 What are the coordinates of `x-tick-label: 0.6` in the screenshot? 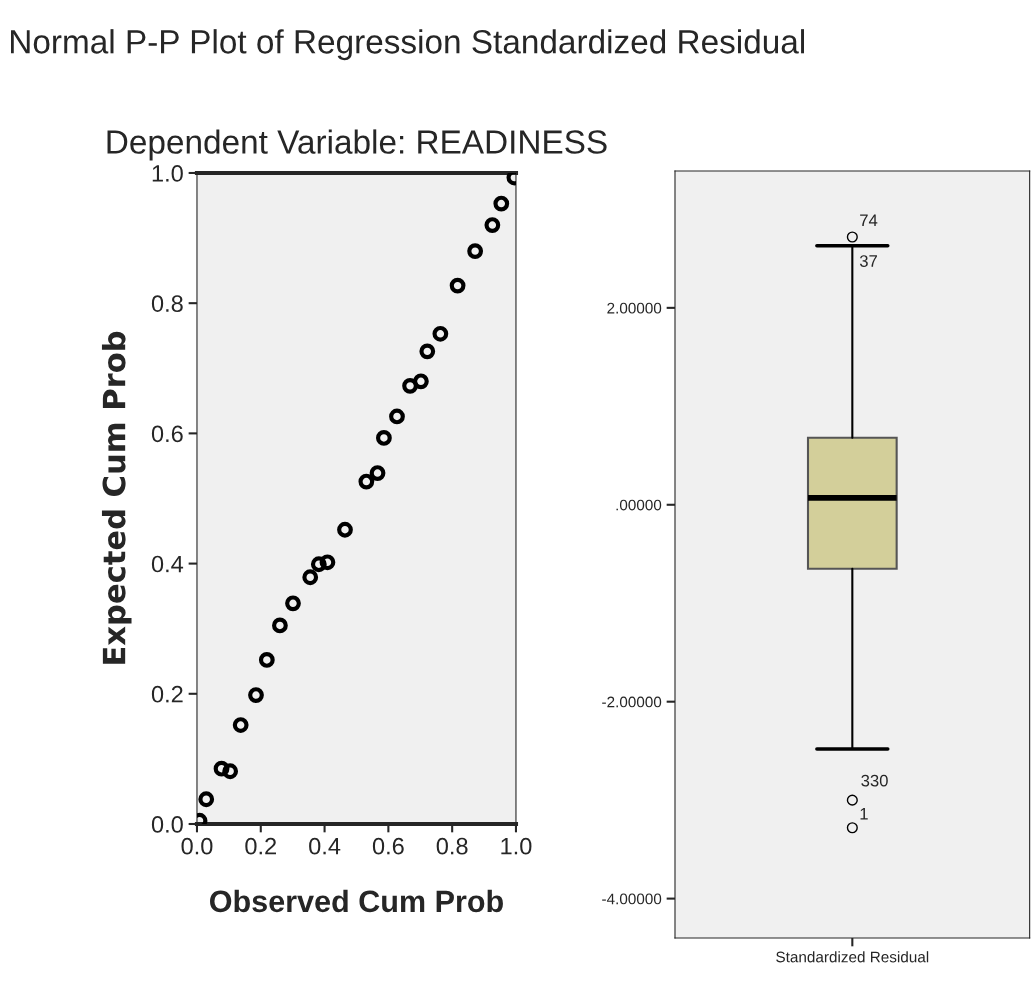 It's located at (388, 846).